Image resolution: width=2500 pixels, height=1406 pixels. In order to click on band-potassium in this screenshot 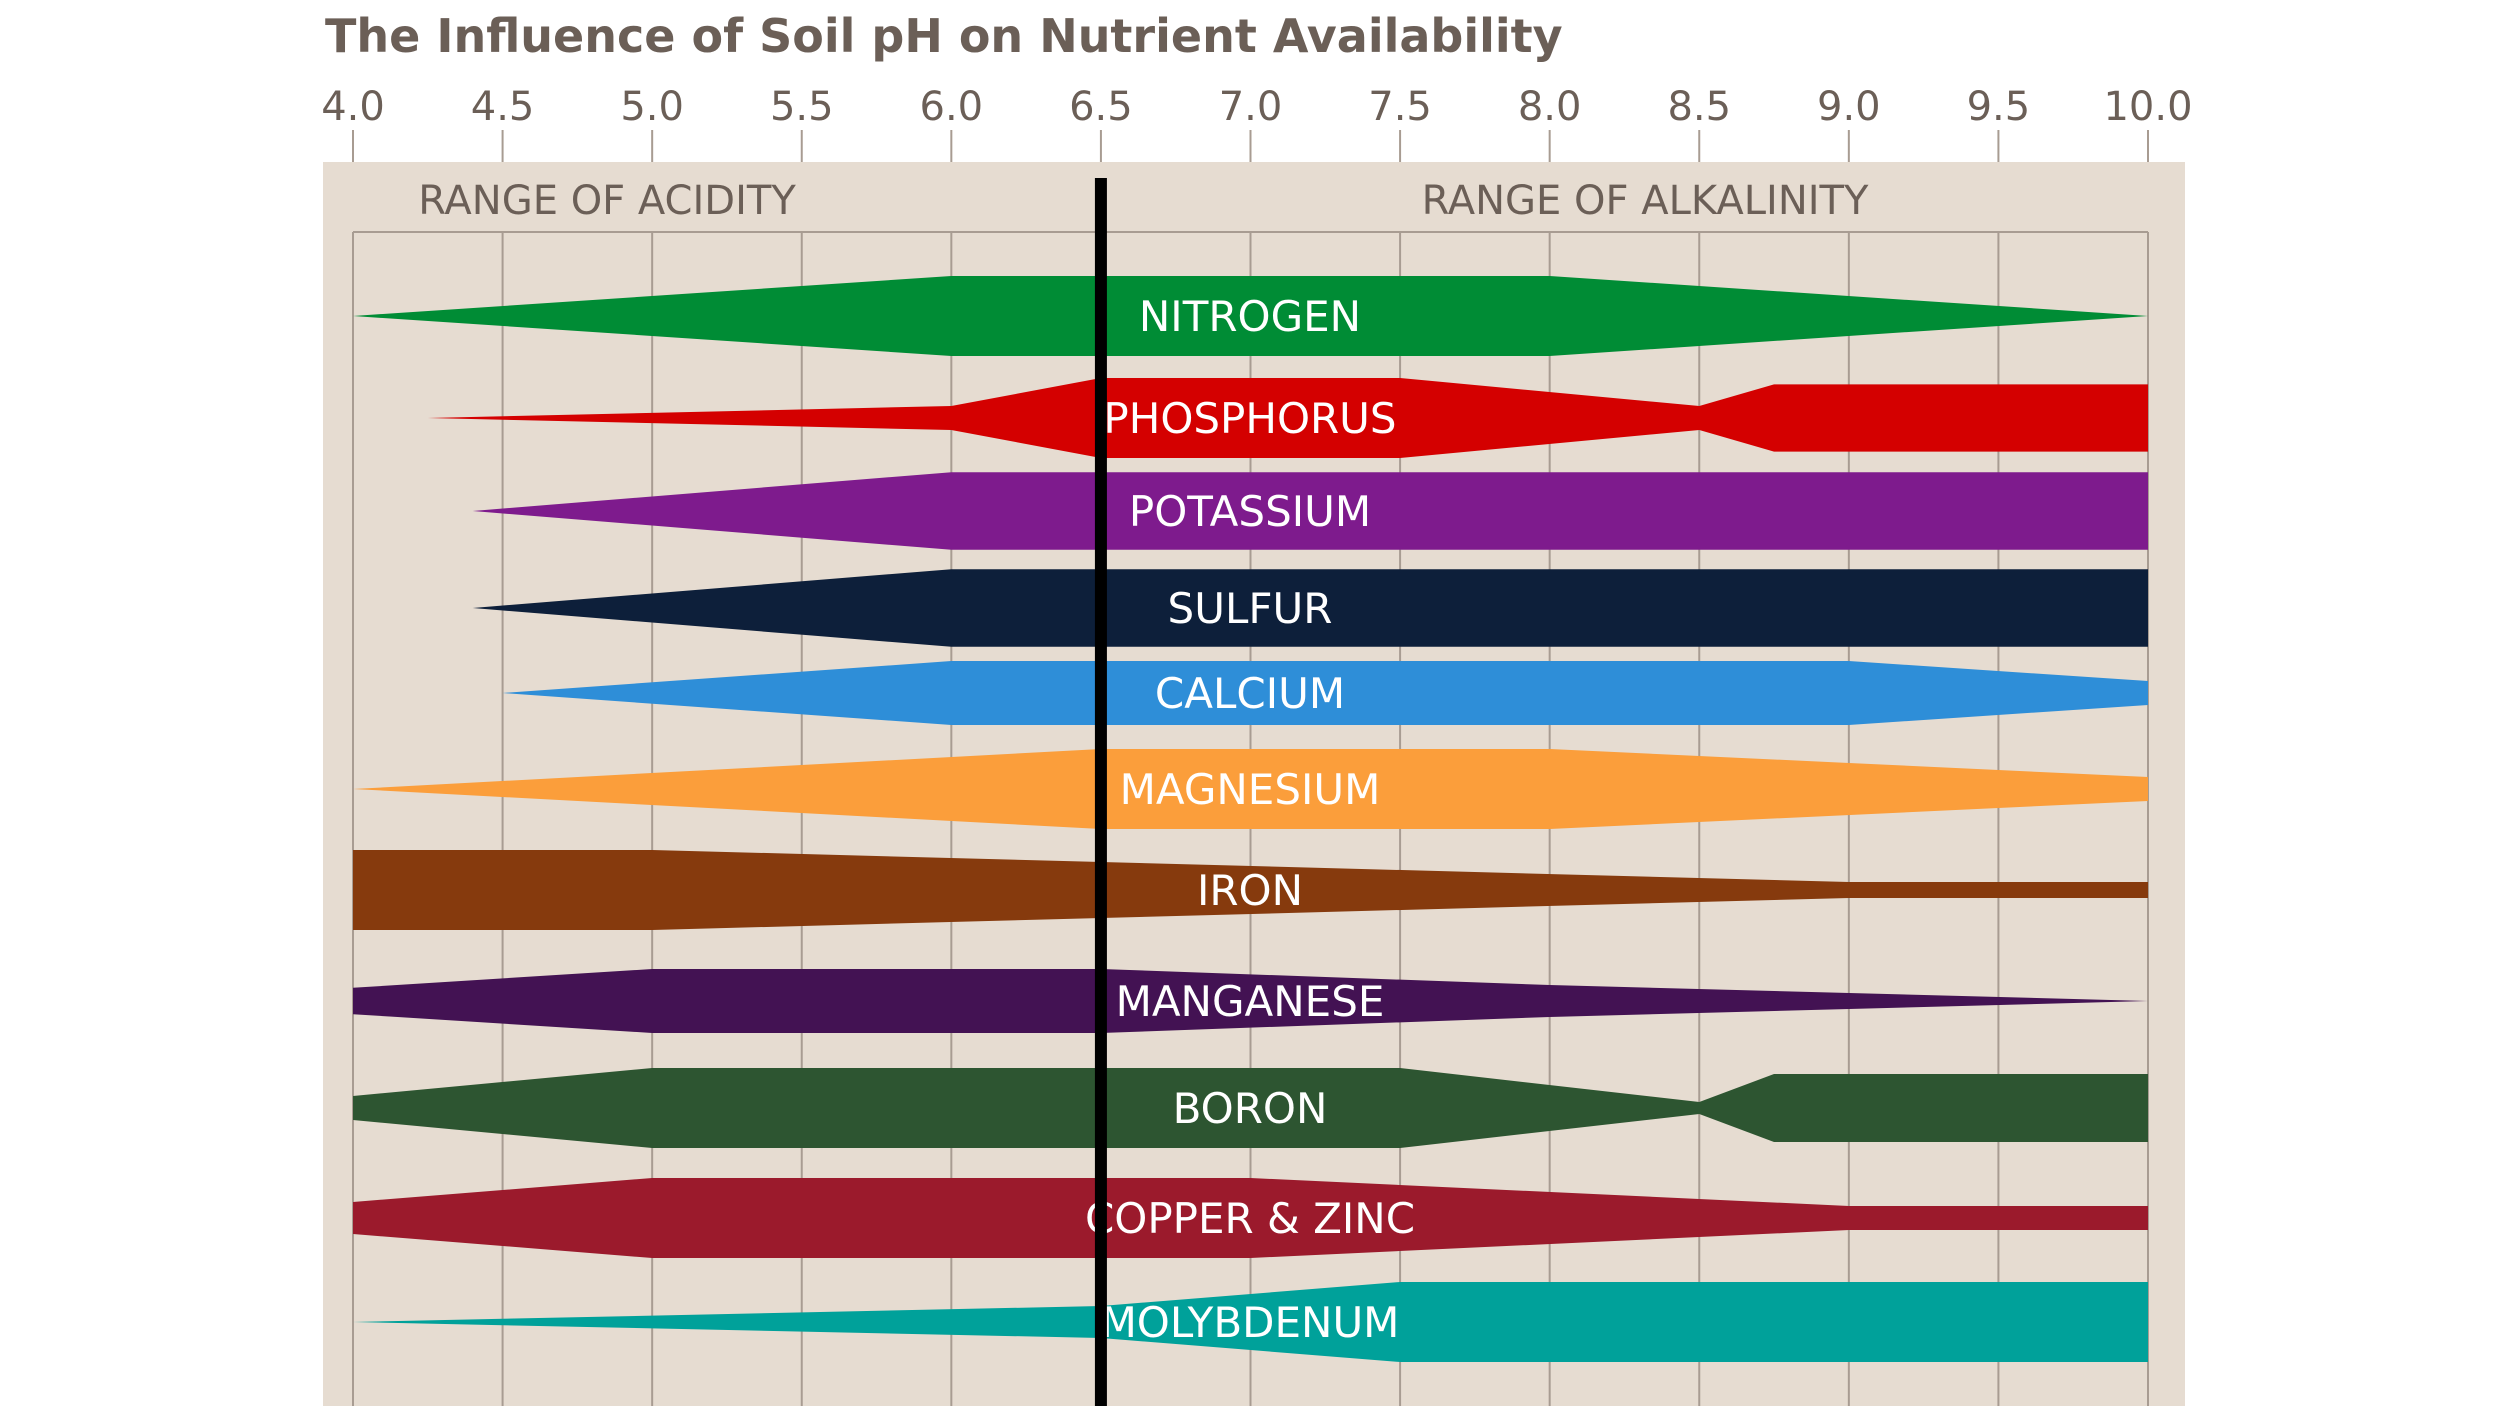, I will do `click(1310, 511)`.